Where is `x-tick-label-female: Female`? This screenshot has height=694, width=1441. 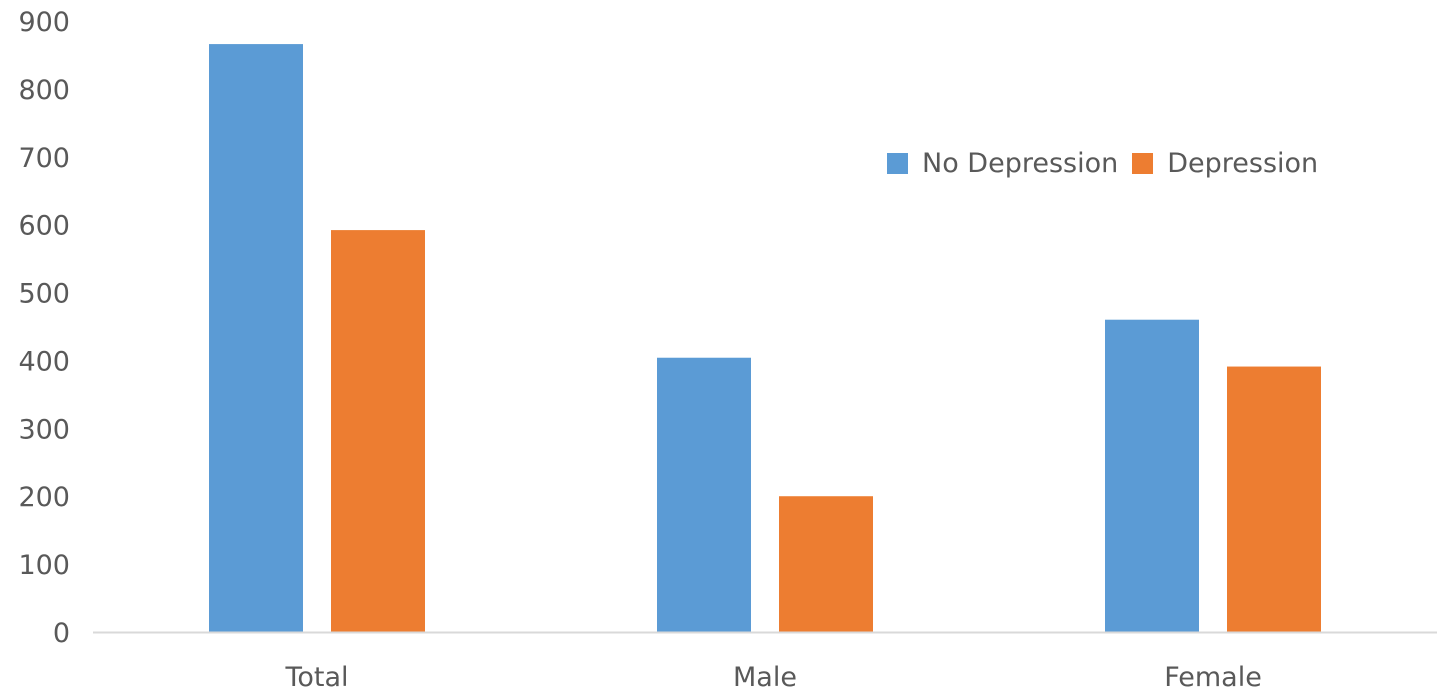
x-tick-label-female: Female is located at coordinates (1213, 677).